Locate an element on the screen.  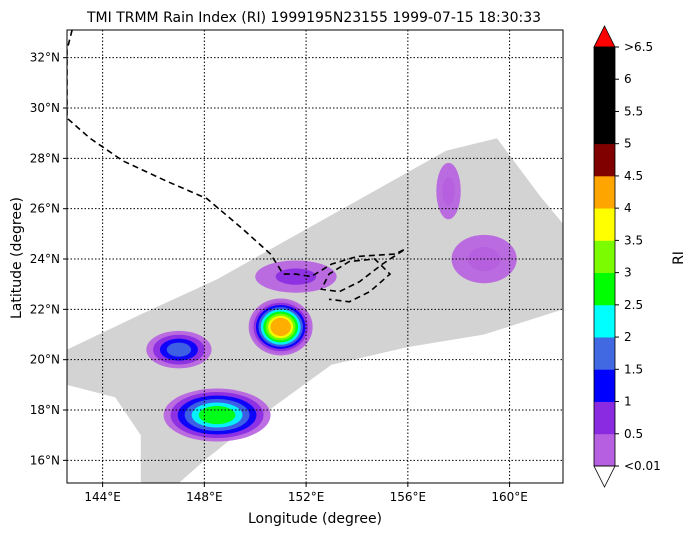
rain-level-outer-north is located at coordinates (296, 276).